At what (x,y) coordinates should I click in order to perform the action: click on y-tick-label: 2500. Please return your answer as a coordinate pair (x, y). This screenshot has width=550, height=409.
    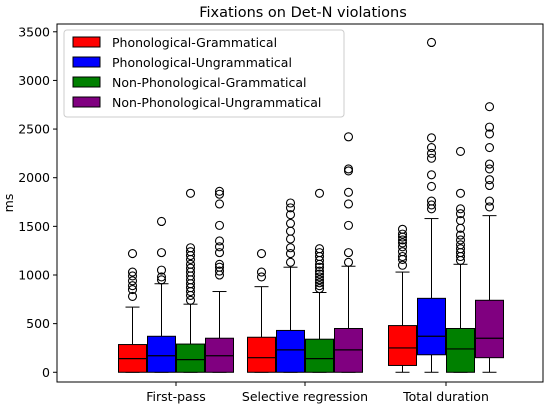
    Looking at the image, I should click on (34, 129).